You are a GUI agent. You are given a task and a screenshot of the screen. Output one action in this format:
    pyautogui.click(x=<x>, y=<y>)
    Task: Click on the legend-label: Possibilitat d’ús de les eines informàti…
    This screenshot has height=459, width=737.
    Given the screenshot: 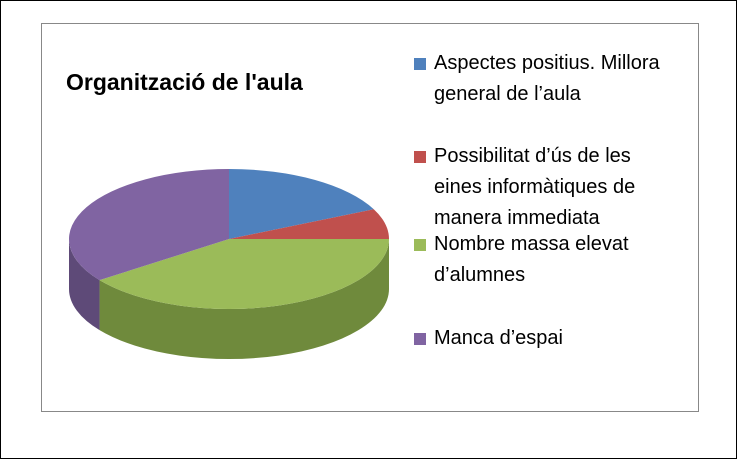 What is the action you would take?
    pyautogui.click(x=535, y=187)
    